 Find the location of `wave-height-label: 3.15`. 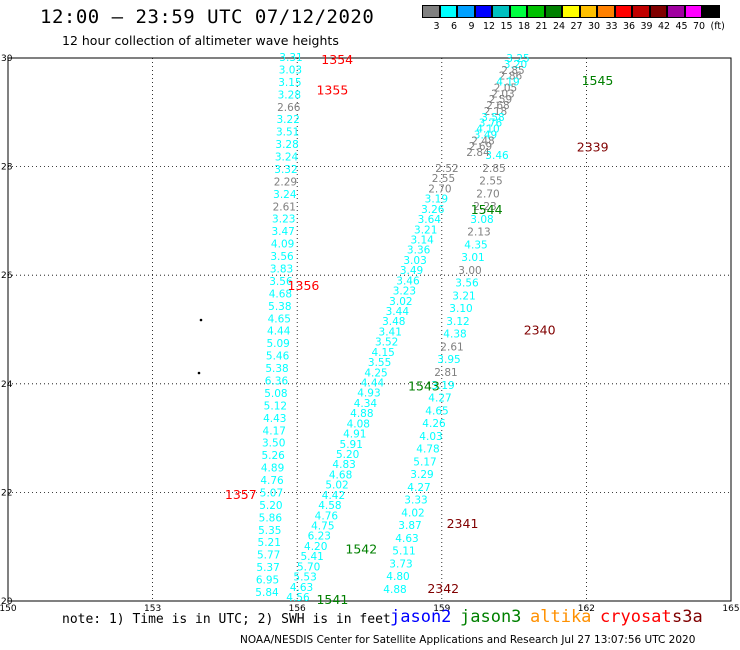

wave-height-label: 3.15 is located at coordinates (289, 83).